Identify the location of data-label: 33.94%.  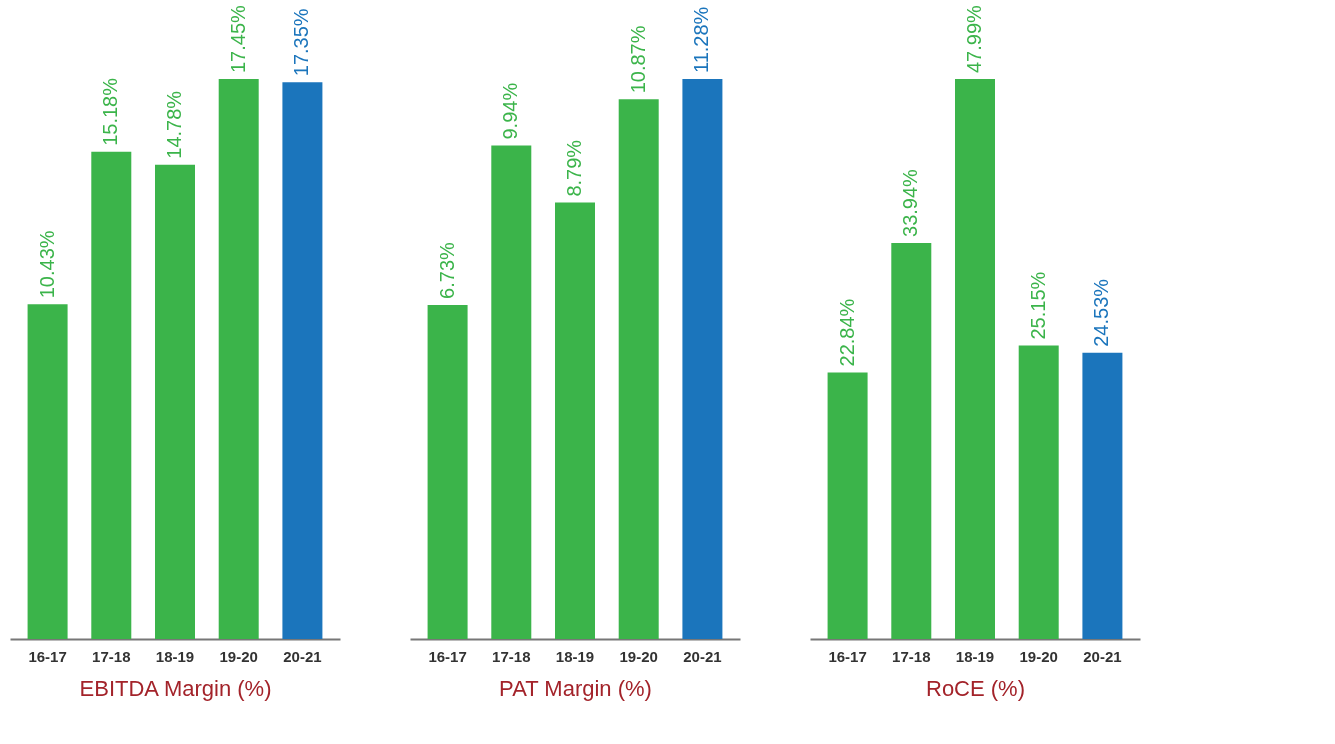
(910, 202).